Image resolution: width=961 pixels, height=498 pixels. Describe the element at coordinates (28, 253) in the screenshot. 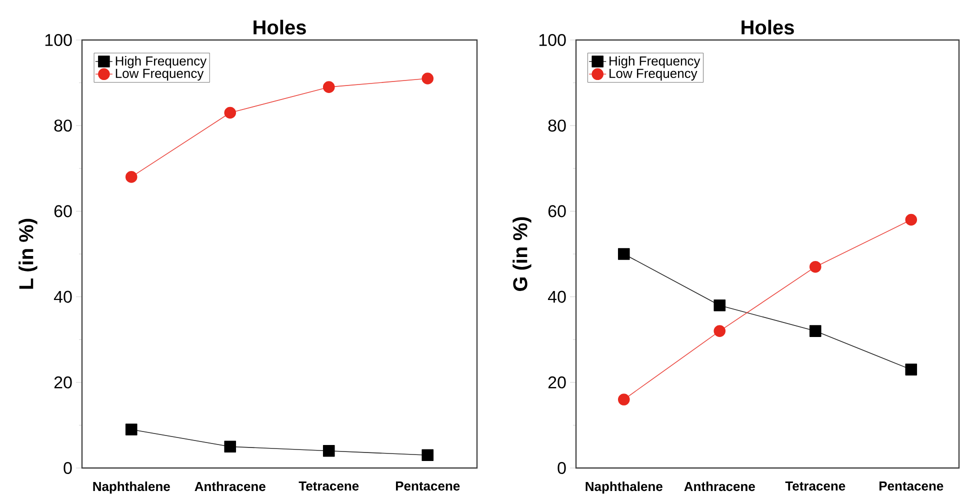

I see `y-axis-title: L (in %)` at that location.